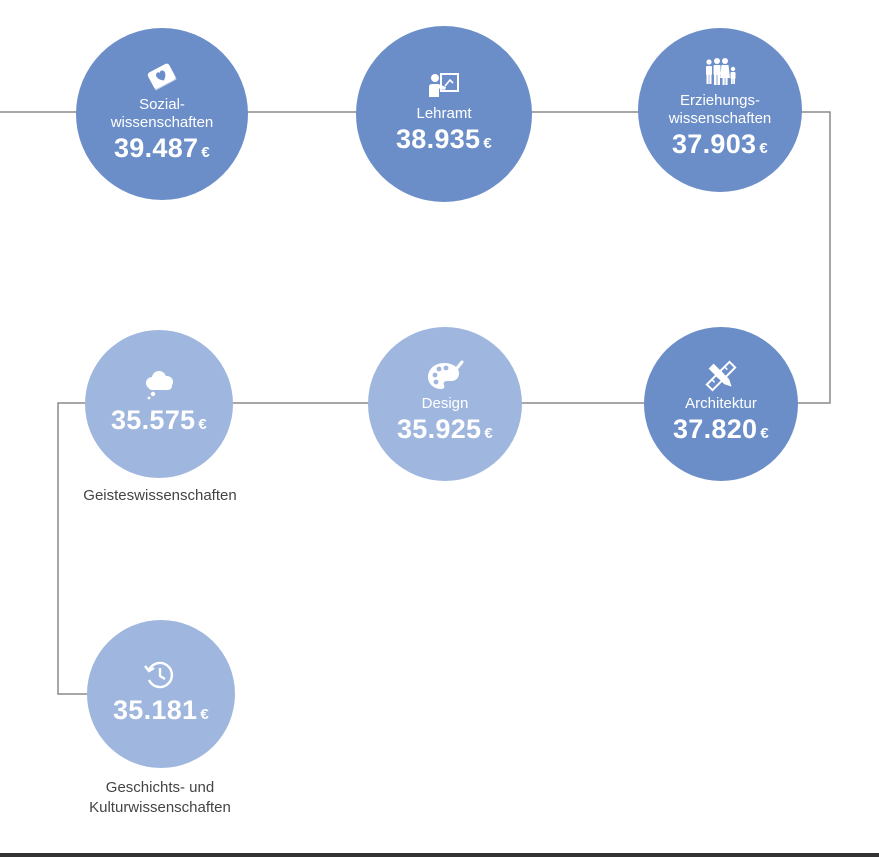 The height and width of the screenshot is (857, 879). I want to click on bottom-border, so click(439, 855).